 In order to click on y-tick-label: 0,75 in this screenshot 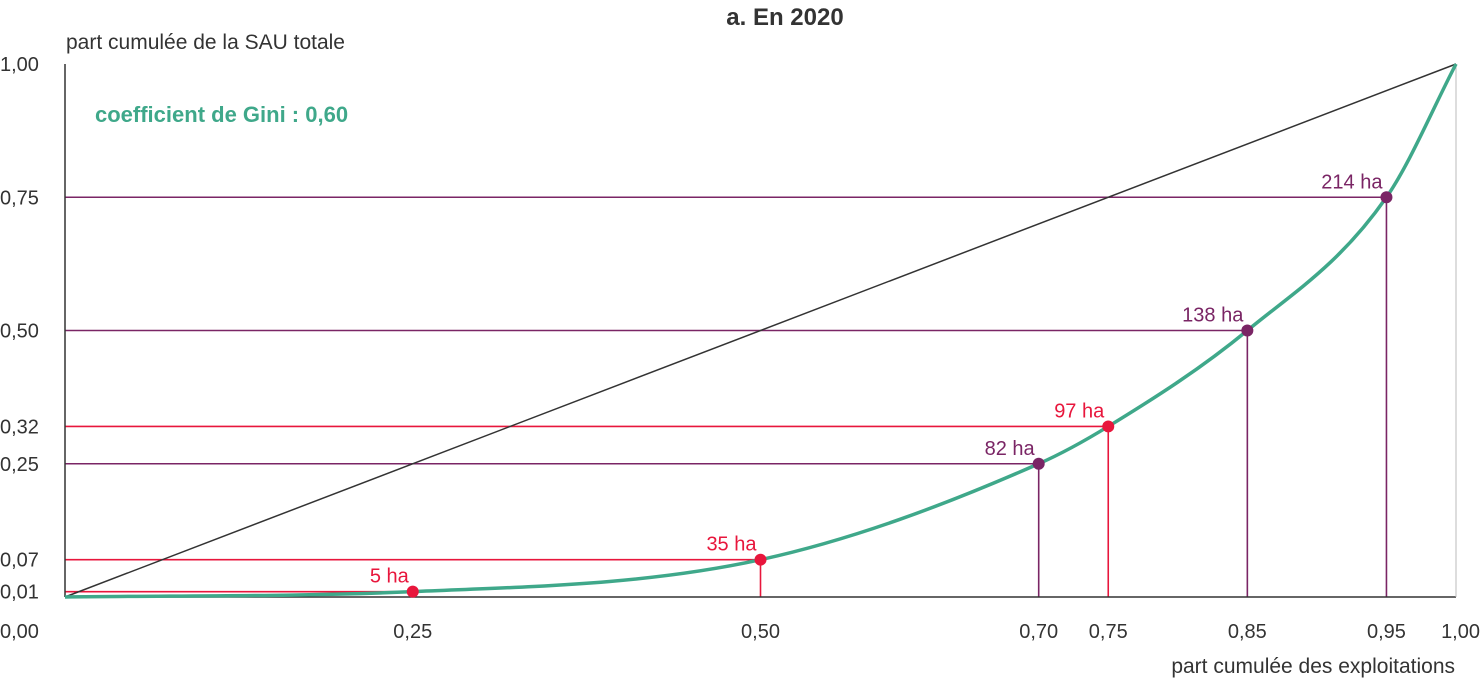, I will do `click(19, 198)`.